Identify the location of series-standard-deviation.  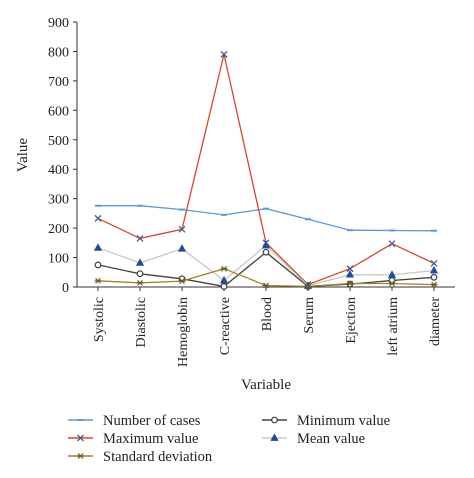
(266, 277).